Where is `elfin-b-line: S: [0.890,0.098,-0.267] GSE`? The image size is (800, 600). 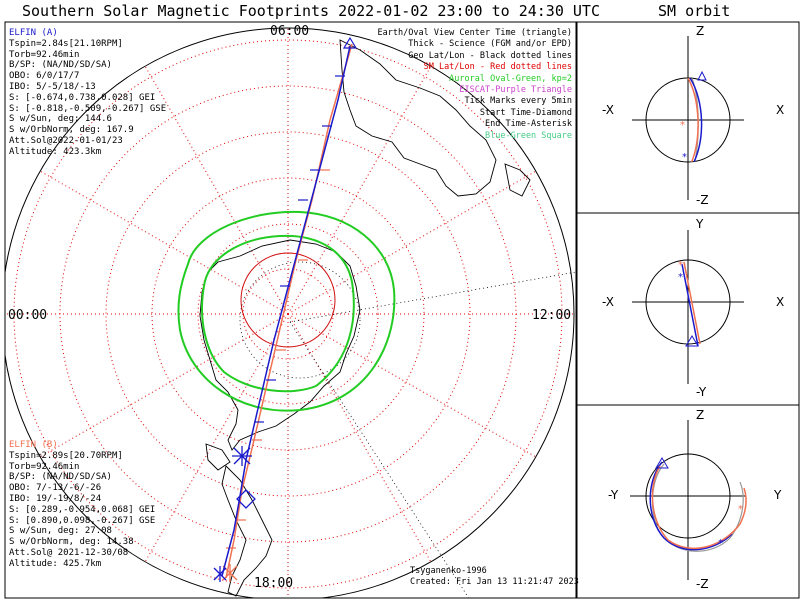
elfin-b-line: S: [0.890,0.098,-0.267] GSE is located at coordinates (82, 520).